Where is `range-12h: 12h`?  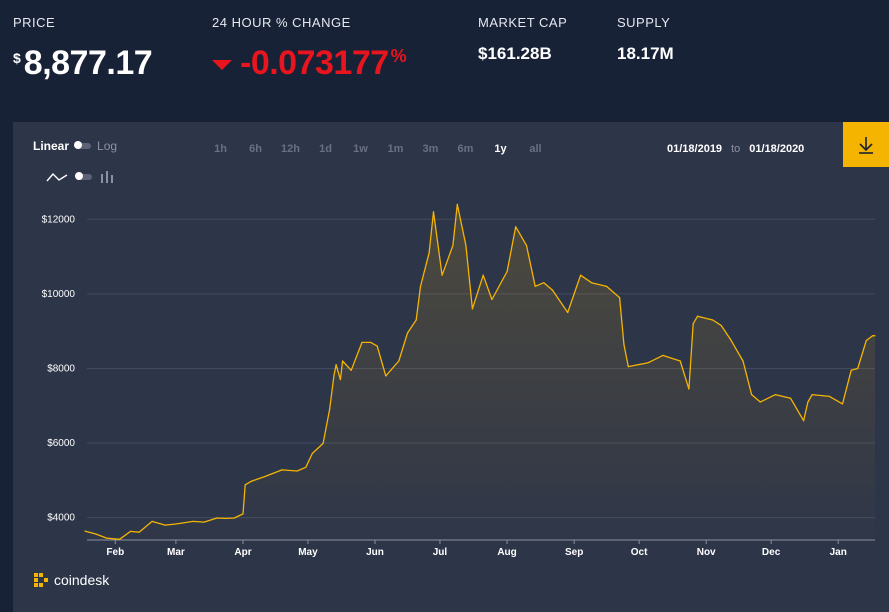
range-12h: 12h is located at coordinates (290, 149).